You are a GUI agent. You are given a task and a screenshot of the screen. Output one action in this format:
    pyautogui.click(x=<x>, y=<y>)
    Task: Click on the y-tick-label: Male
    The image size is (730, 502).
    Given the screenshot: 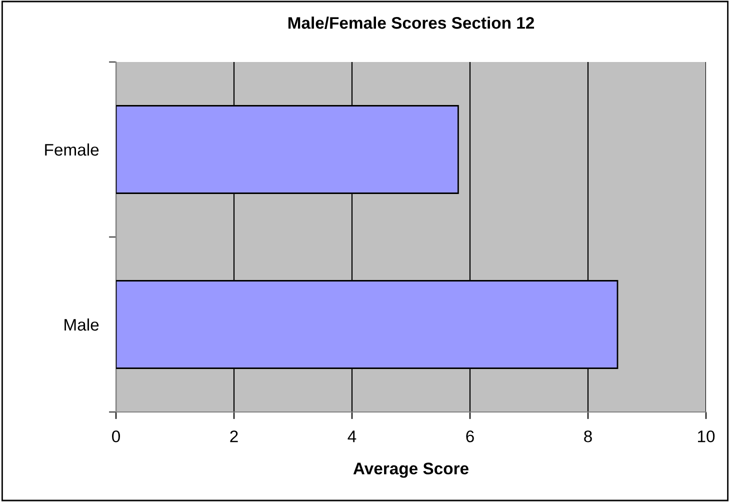 What is the action you would take?
    pyautogui.click(x=81, y=324)
    